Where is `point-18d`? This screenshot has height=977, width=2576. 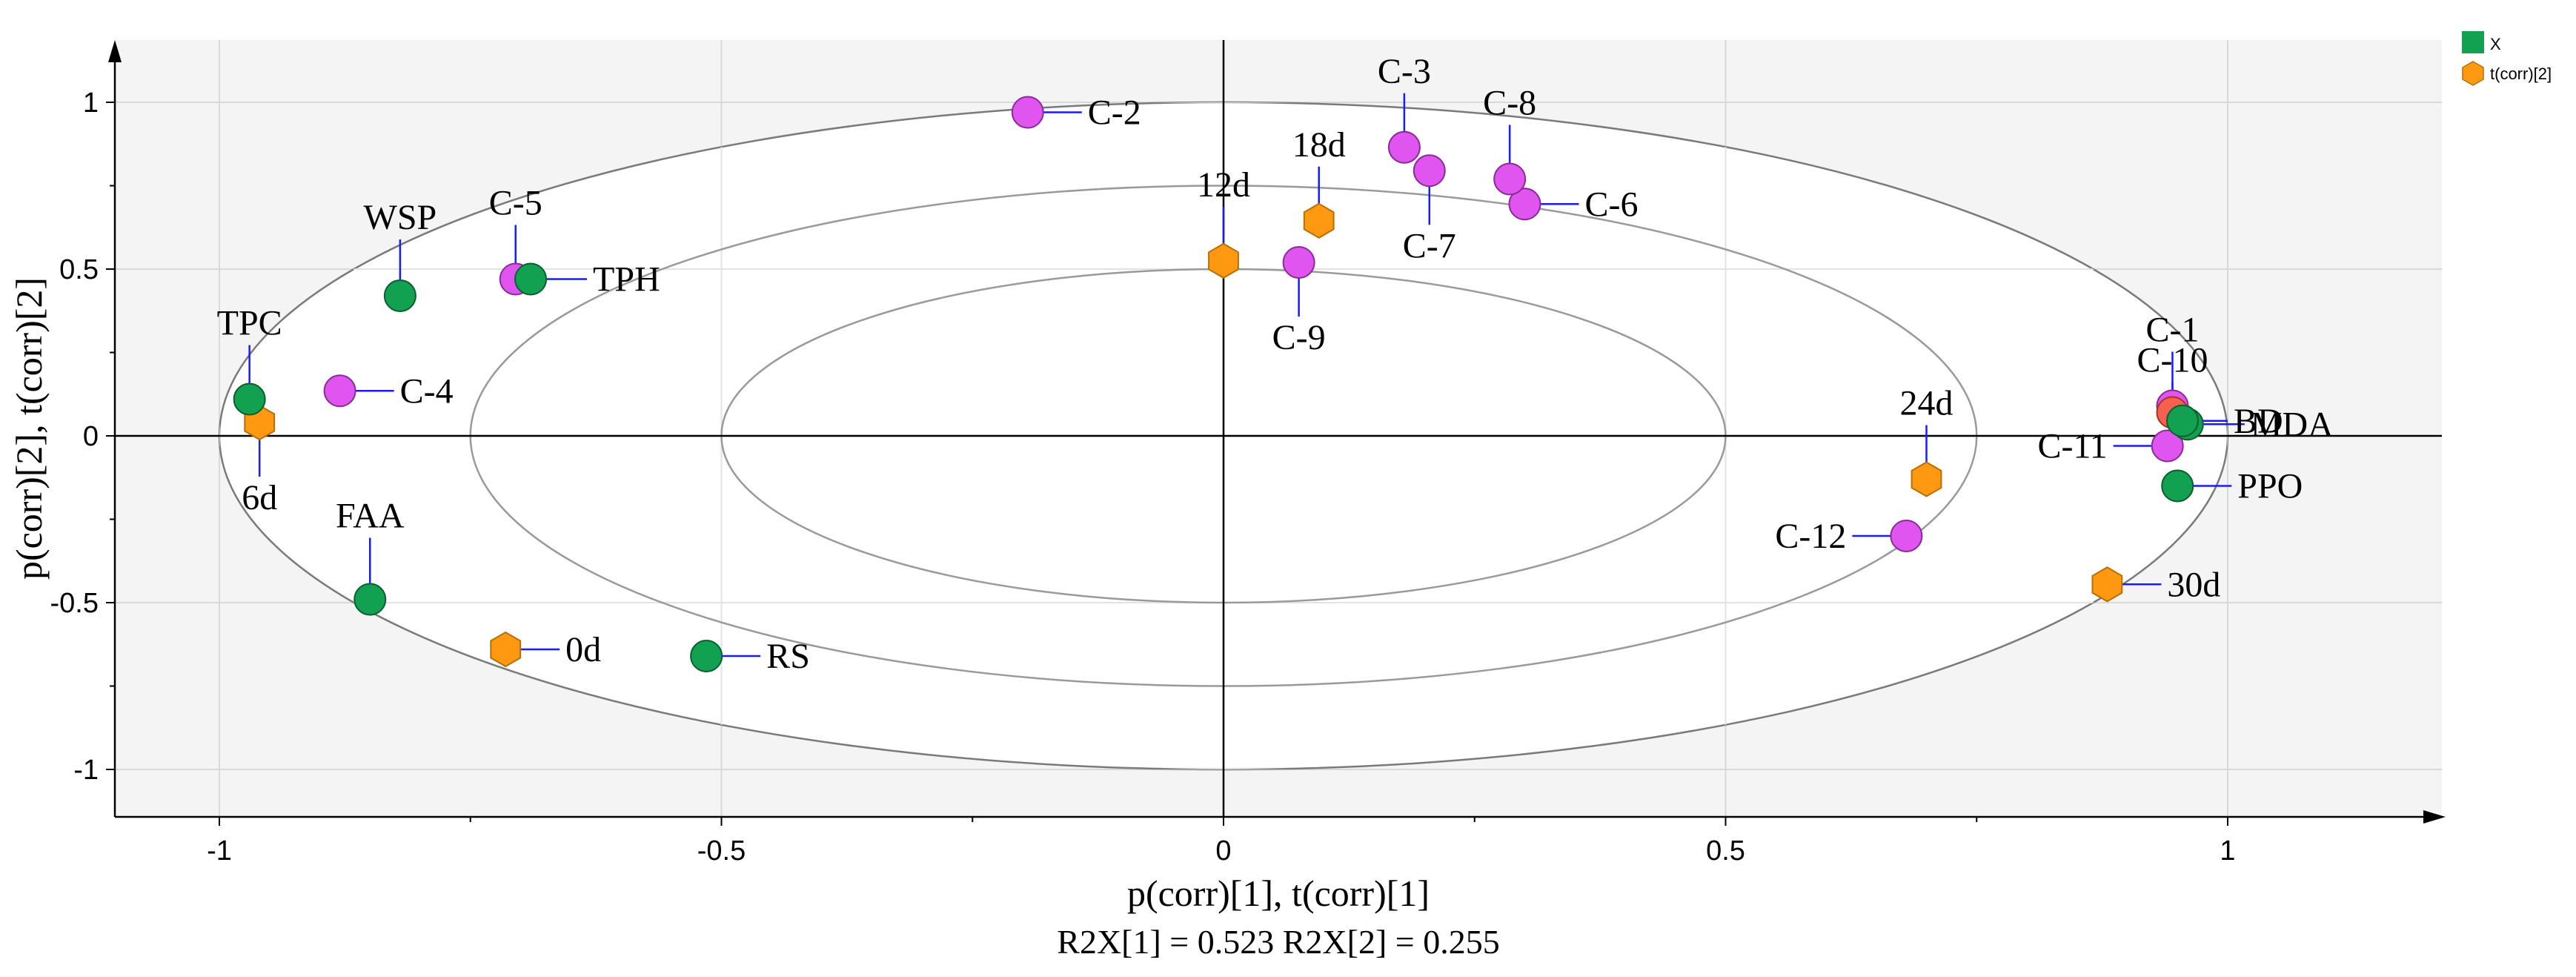 point-18d is located at coordinates (1319, 220).